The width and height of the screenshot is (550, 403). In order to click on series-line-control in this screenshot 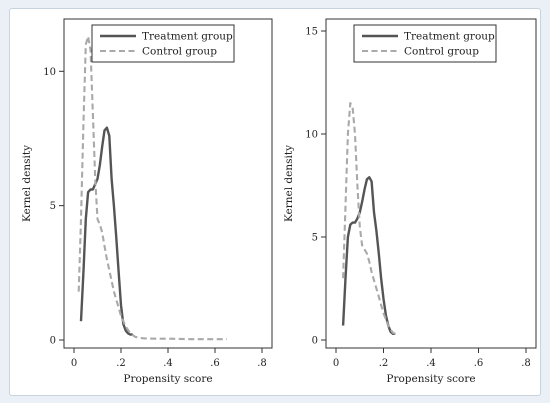, I will do `click(370, 218)`.